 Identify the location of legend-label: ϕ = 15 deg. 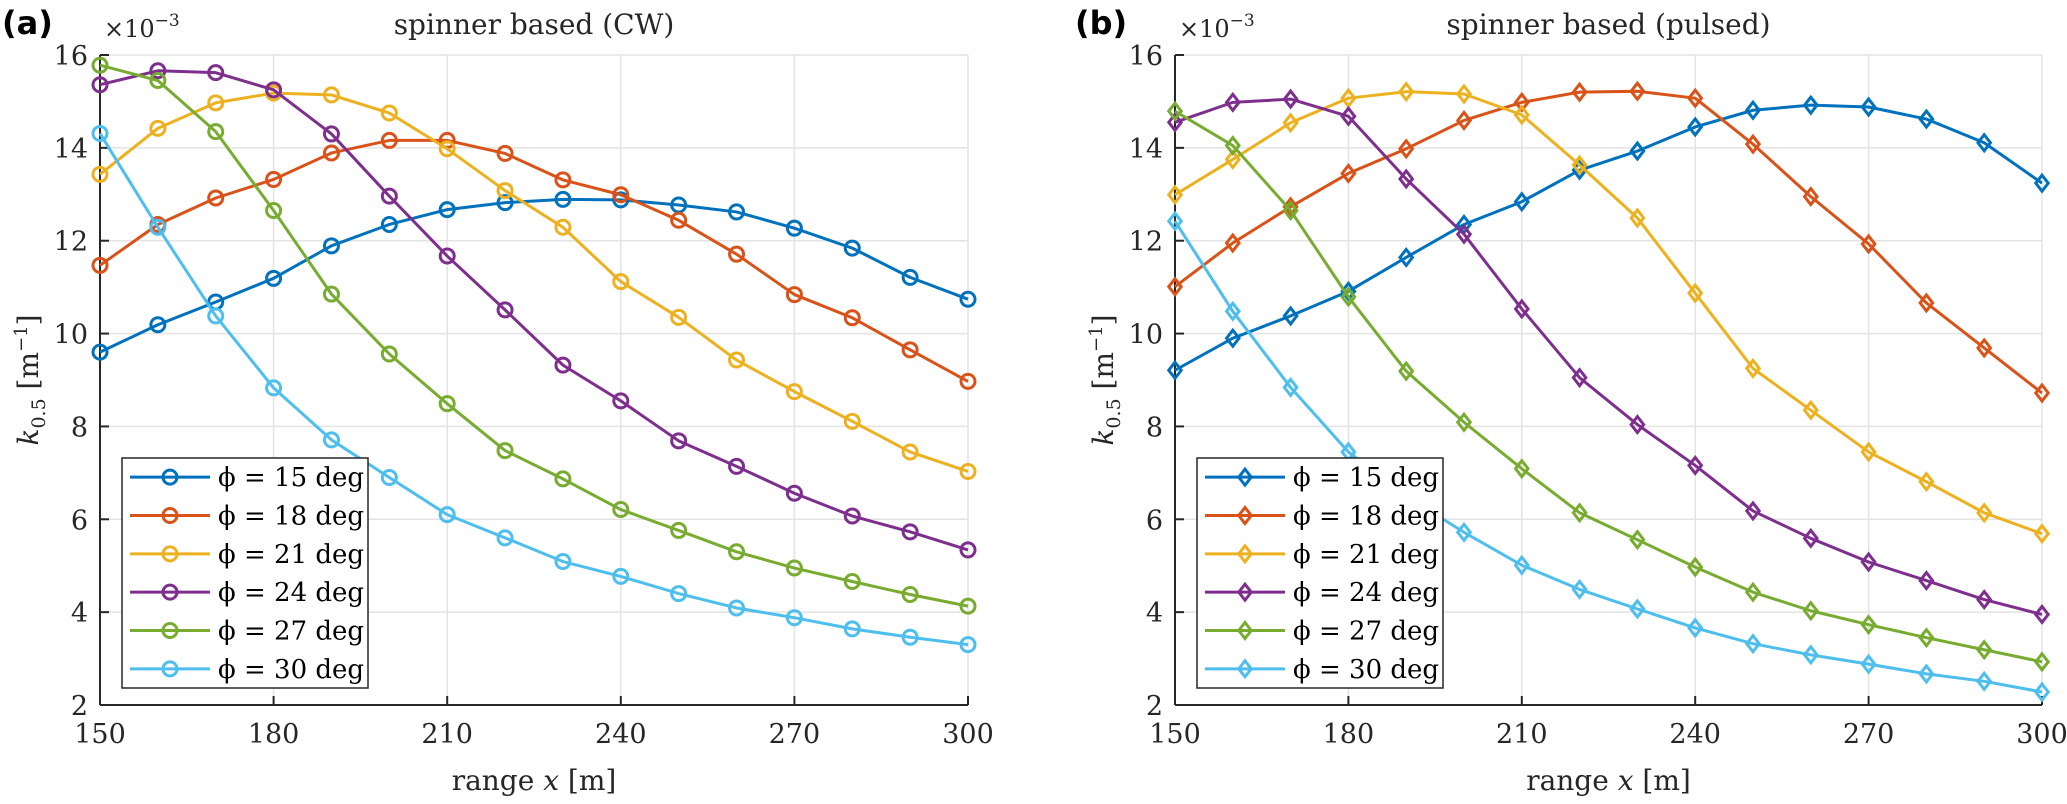
(291, 478).